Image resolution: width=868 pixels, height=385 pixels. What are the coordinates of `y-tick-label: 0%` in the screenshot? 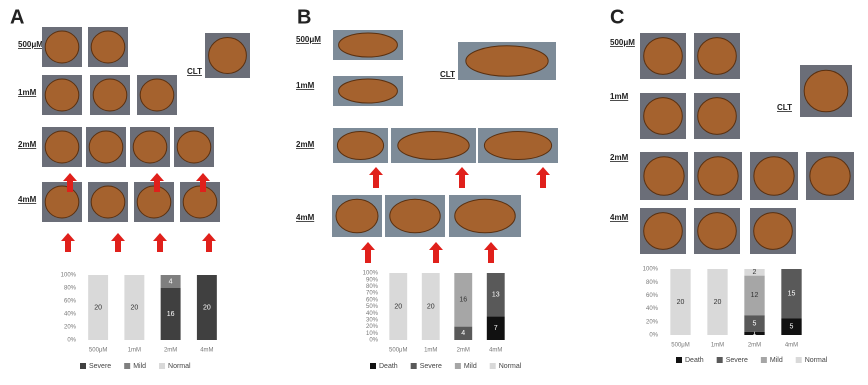 It's located at (373, 341).